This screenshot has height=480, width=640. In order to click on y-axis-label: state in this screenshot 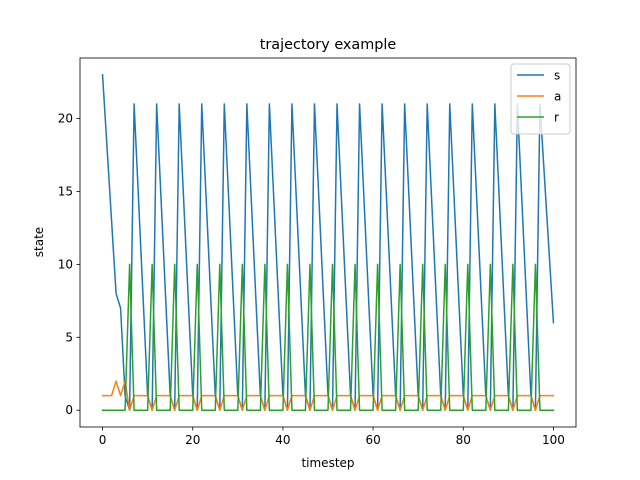, I will do `click(39, 242)`.